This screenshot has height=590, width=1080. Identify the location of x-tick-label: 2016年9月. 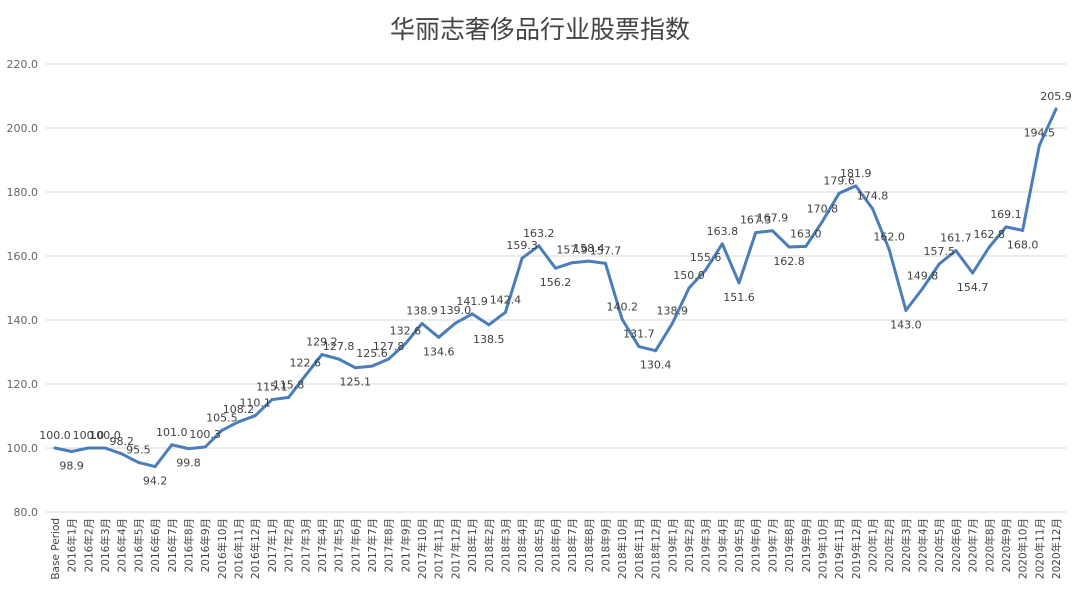
(205, 545).